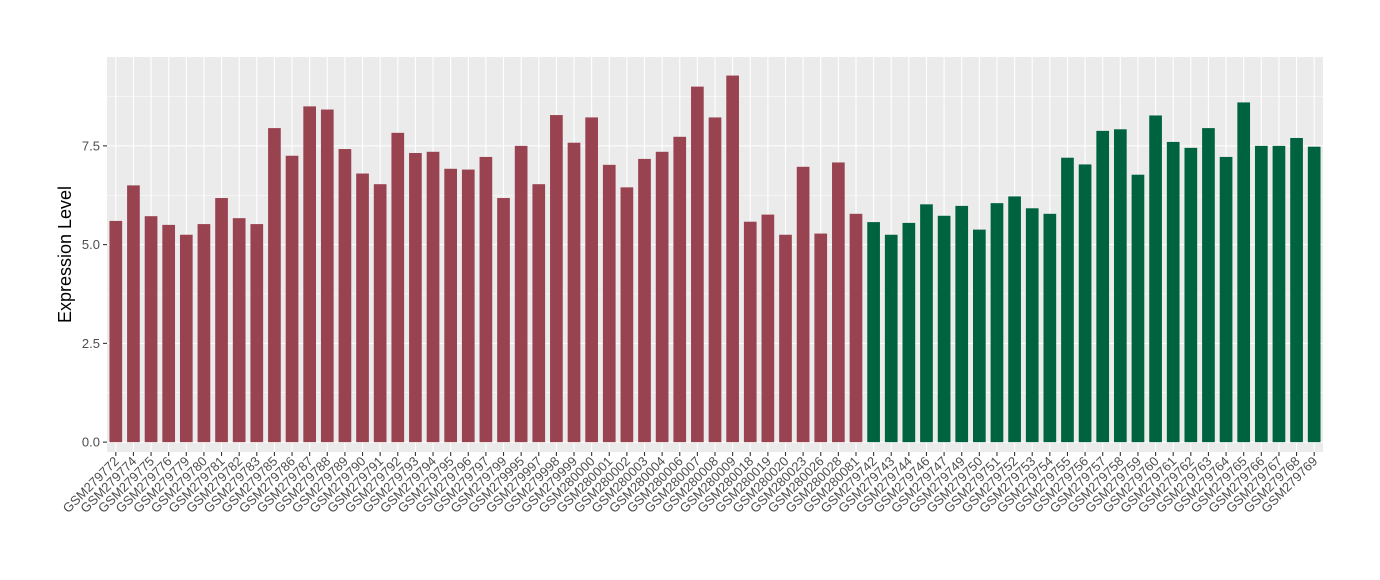  Describe the element at coordinates (856, 328) in the screenshot. I see `bar-GSM280081` at that location.